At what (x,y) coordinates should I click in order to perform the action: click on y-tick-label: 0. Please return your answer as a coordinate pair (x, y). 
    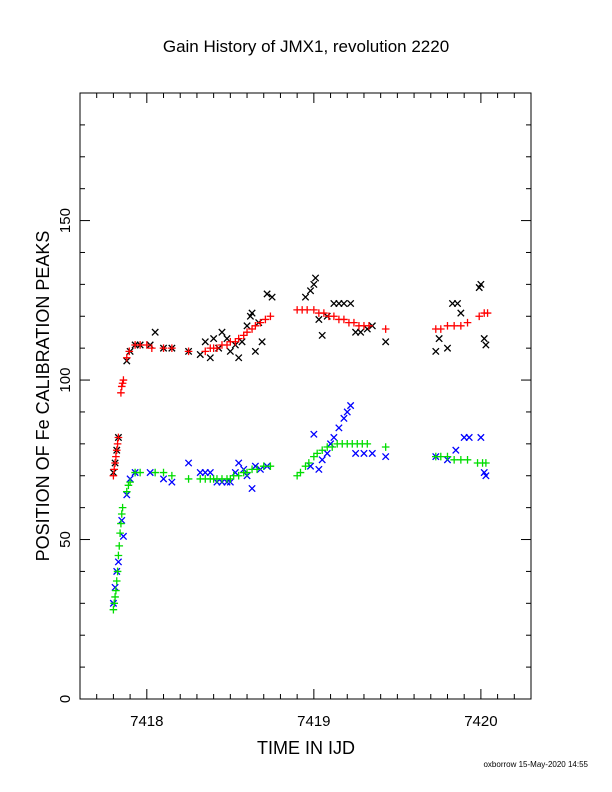
    Looking at the image, I should click on (65, 699).